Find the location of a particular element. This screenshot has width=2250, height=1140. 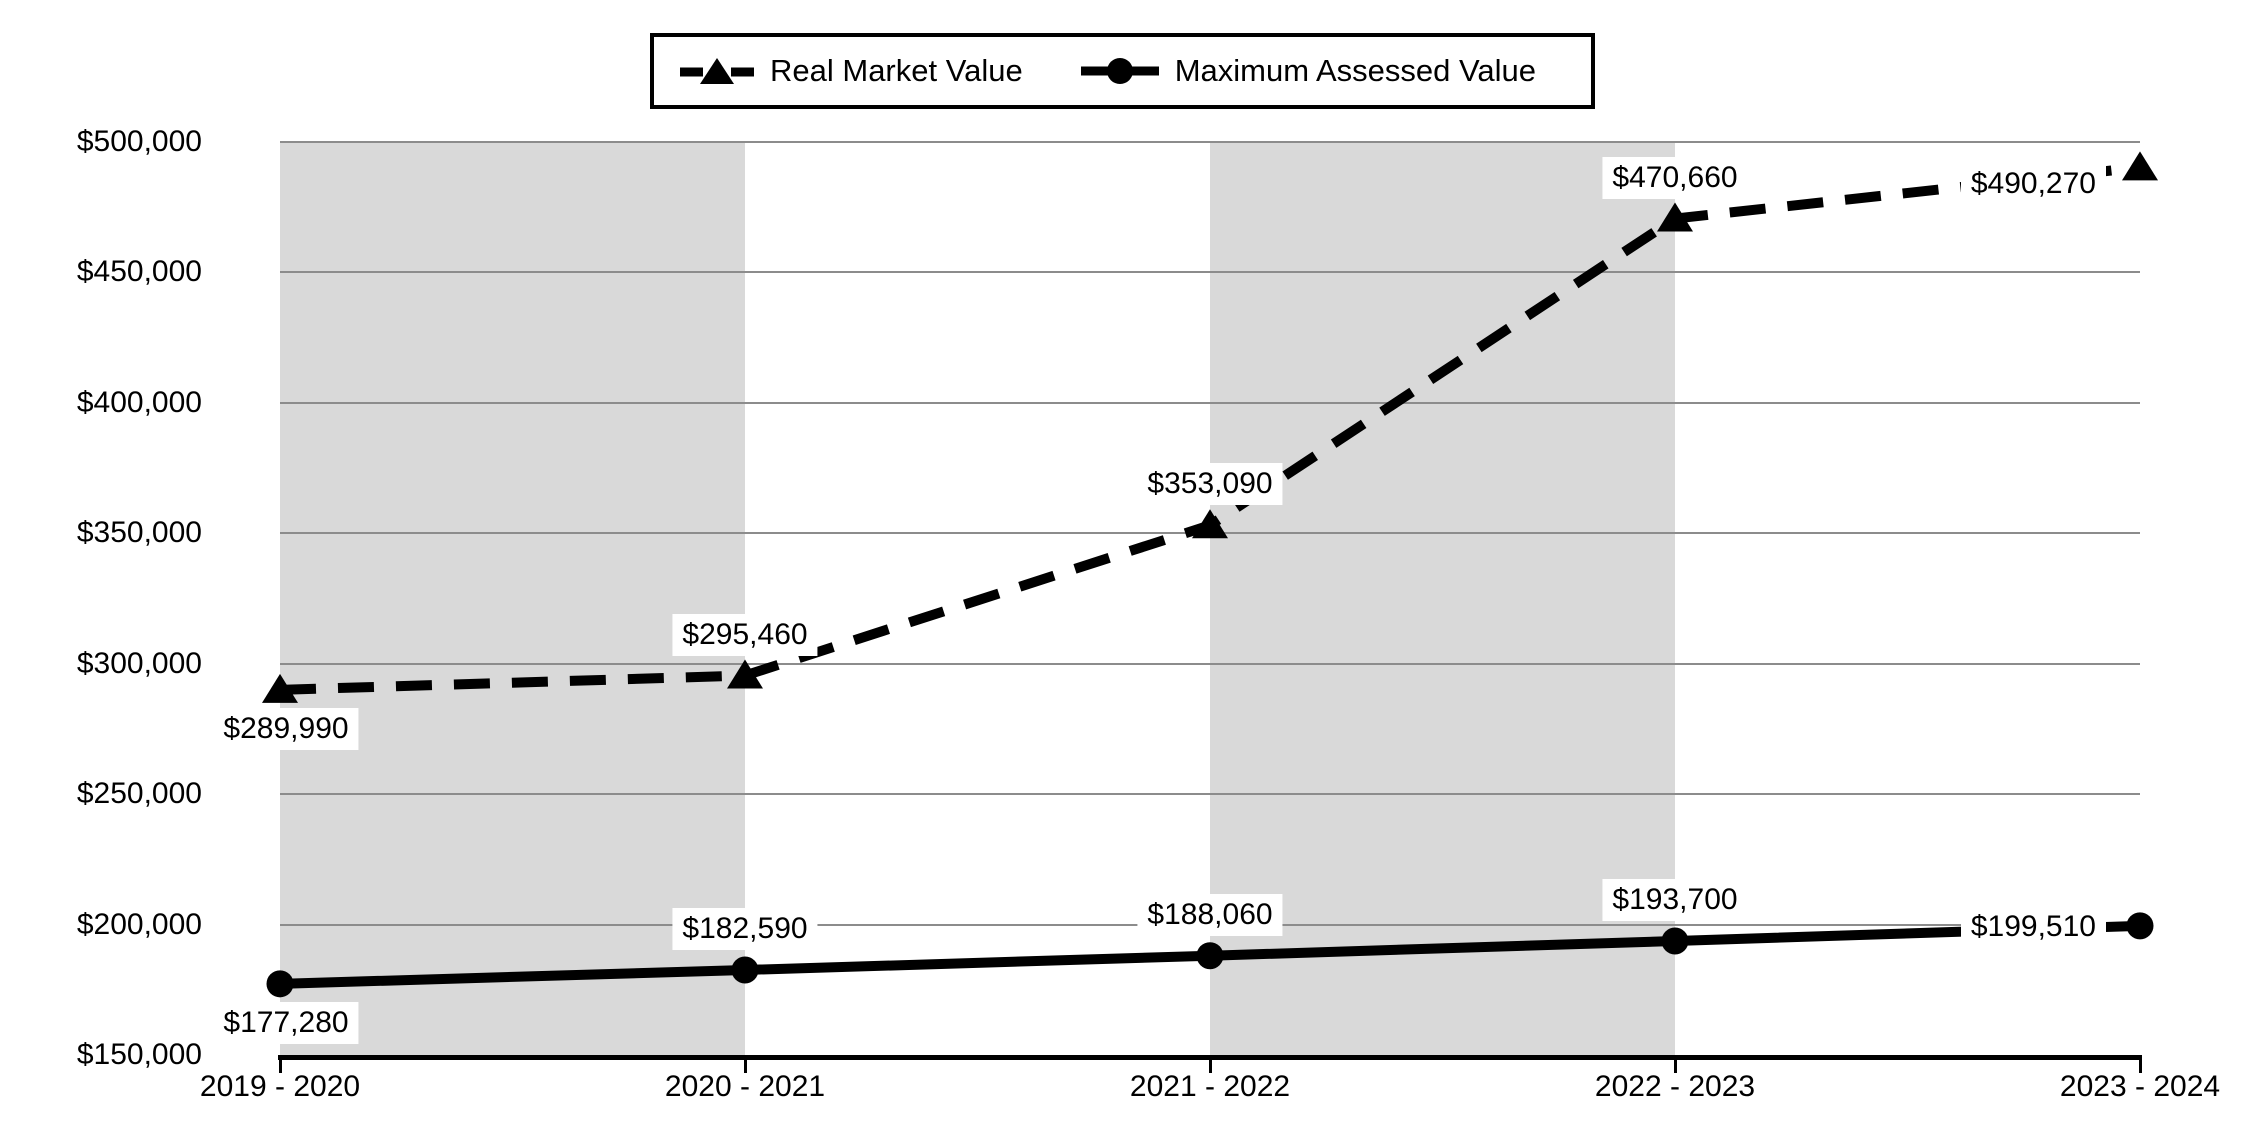

maximum-assessed-value-data-label: $199,510 is located at coordinates (2033, 926).